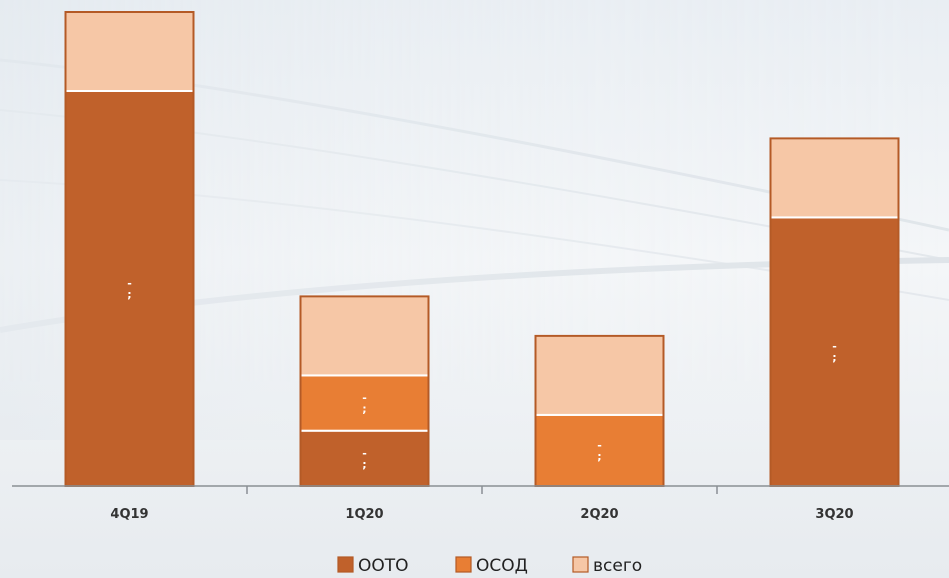 The width and height of the screenshot is (949, 578). I want to click on bar-segment-1Q20-всего, so click(364, 336).